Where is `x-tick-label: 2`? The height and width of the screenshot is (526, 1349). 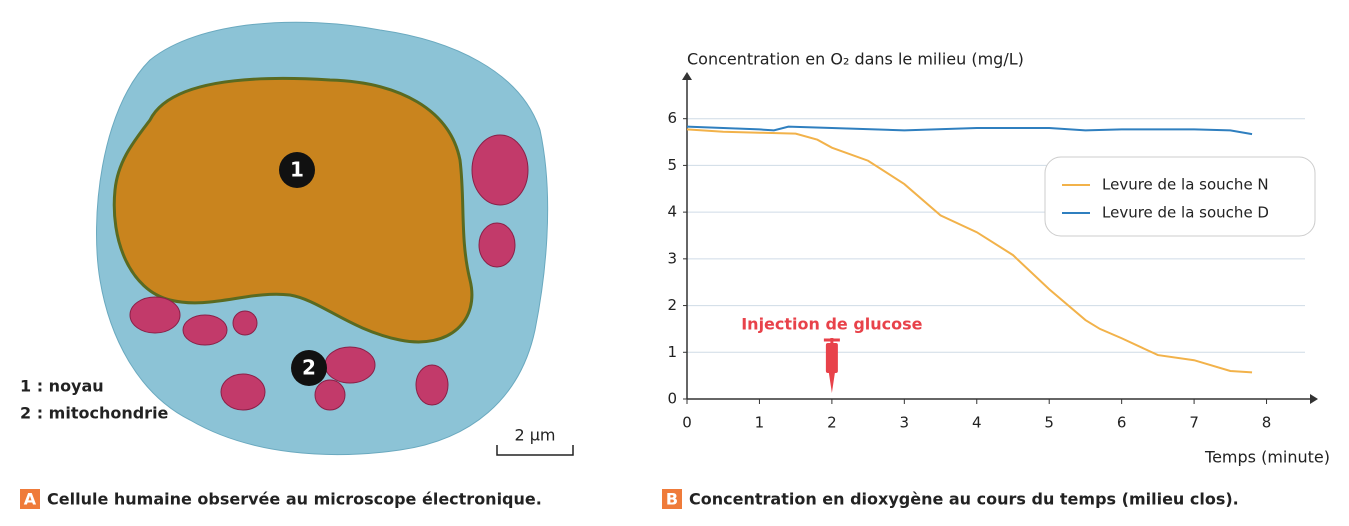
x-tick-label: 2 is located at coordinates (832, 423).